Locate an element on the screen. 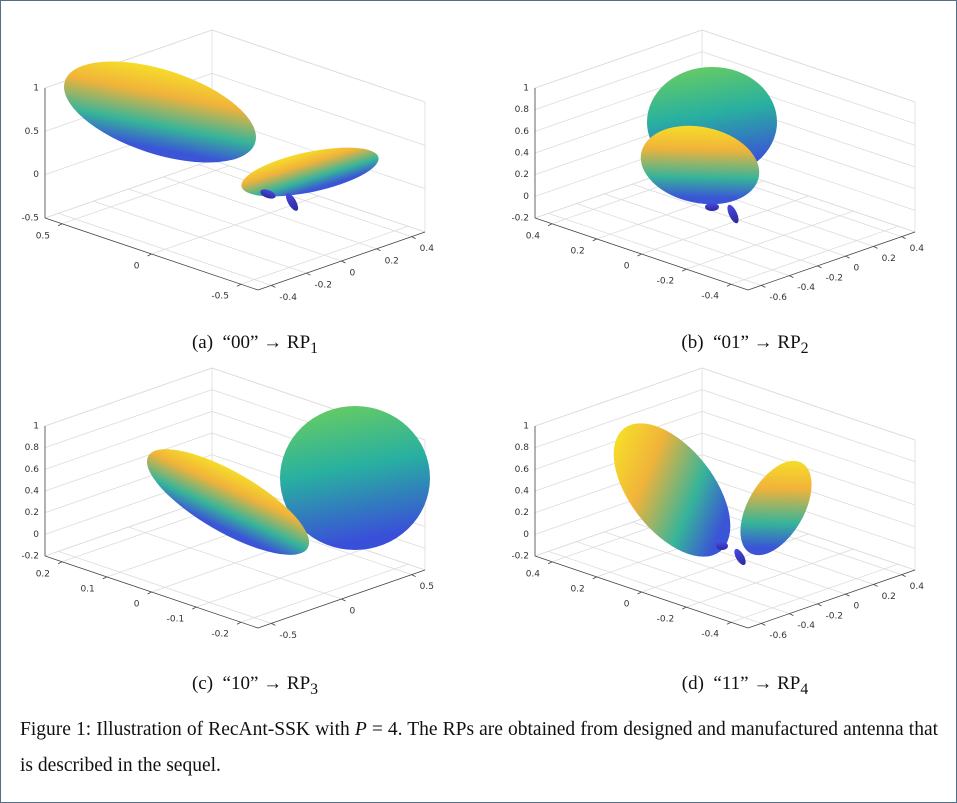 This screenshot has height=803, width=957. z-tick-label: 0.4 is located at coordinates (522, 154).